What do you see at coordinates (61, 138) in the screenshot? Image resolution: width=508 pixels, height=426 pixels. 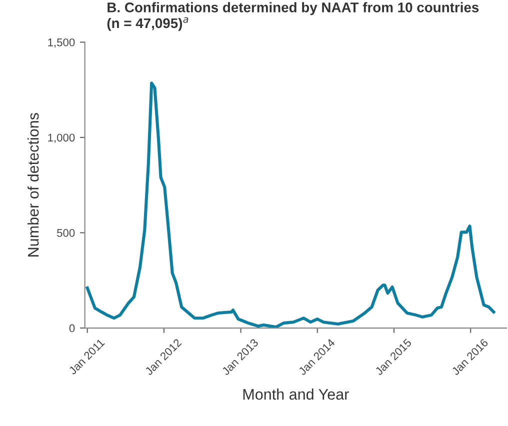 I see `y-tick-label: 1,000` at bounding box center [61, 138].